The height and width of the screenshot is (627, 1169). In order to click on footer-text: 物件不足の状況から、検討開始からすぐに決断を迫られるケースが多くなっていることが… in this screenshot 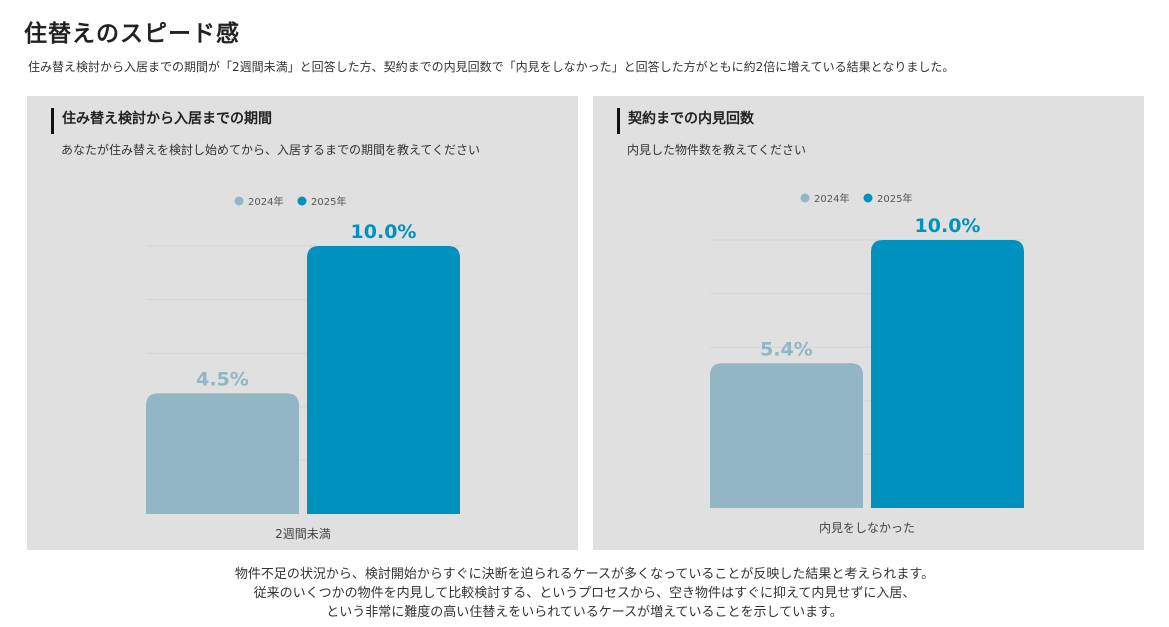, I will do `click(584, 593)`.